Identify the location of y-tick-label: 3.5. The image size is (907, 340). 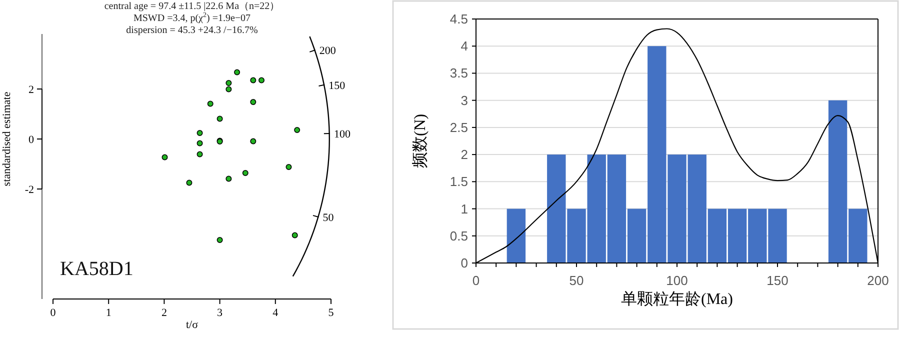
(459, 73).